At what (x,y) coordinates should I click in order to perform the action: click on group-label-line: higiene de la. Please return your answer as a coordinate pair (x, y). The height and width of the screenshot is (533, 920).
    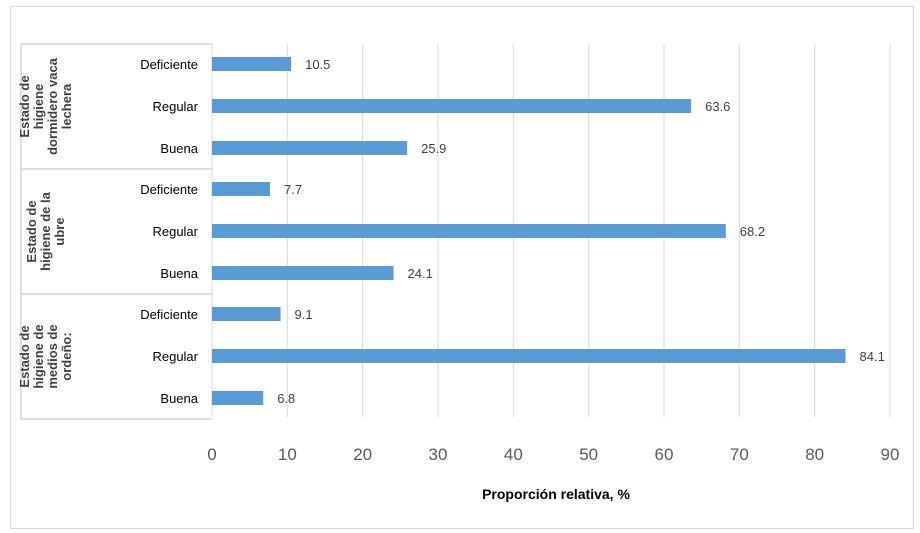
    Looking at the image, I should click on (45, 231).